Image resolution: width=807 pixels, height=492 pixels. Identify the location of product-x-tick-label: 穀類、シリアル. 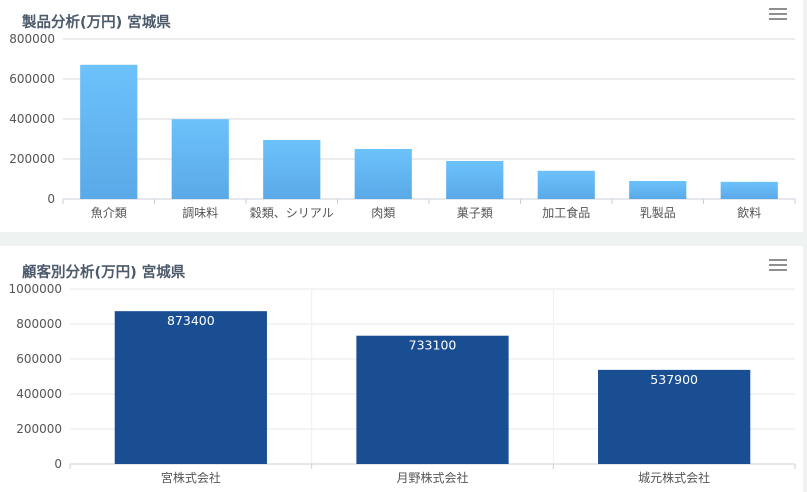
(292, 213).